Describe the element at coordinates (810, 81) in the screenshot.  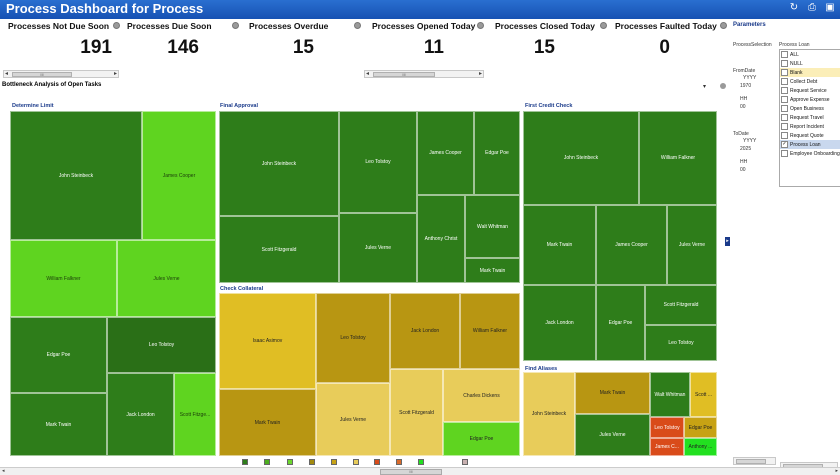
I see `process-option: Collect Debt` at that location.